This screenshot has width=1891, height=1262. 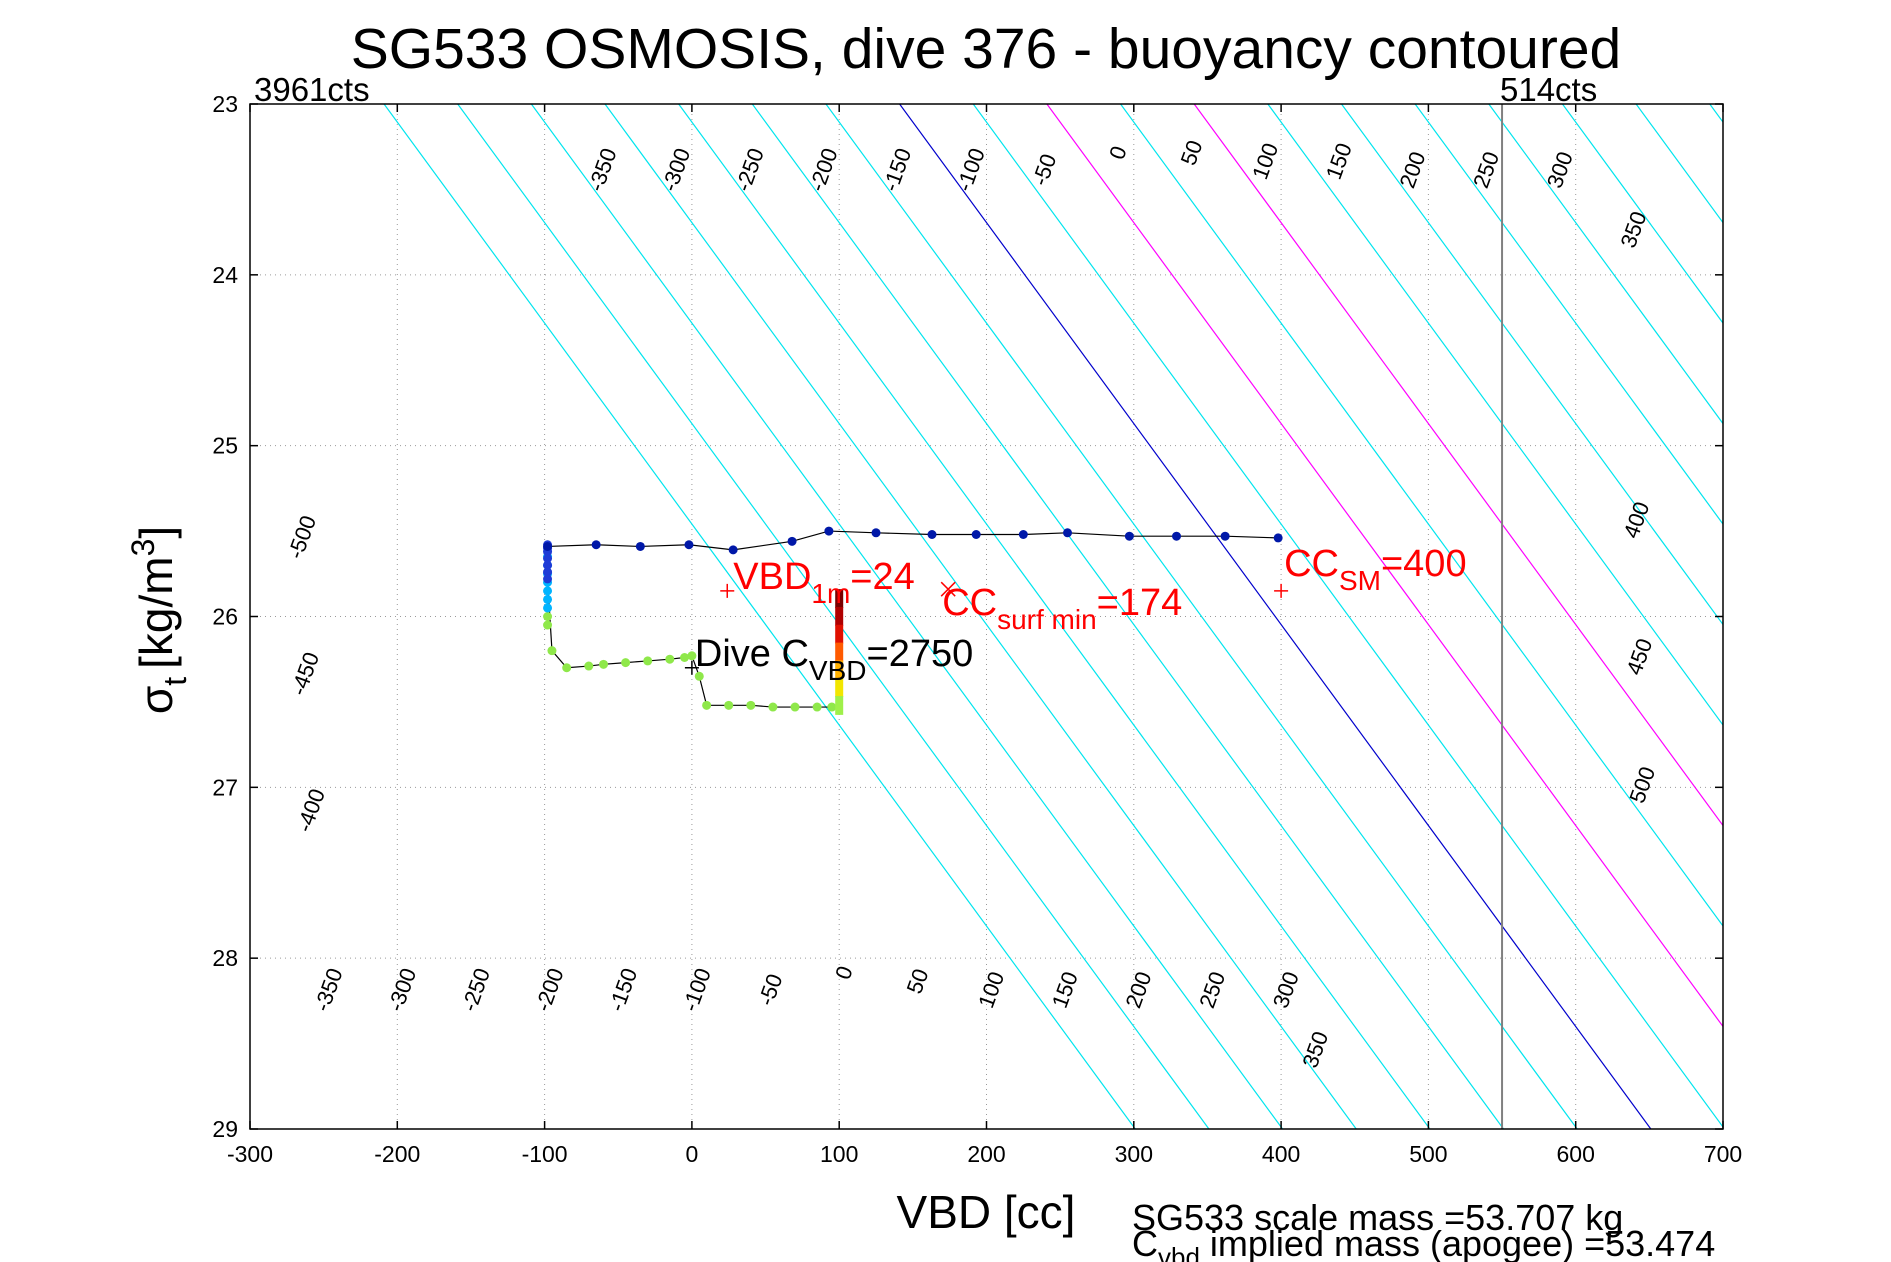 I want to click on contour-label: 450, so click(x=1639, y=656).